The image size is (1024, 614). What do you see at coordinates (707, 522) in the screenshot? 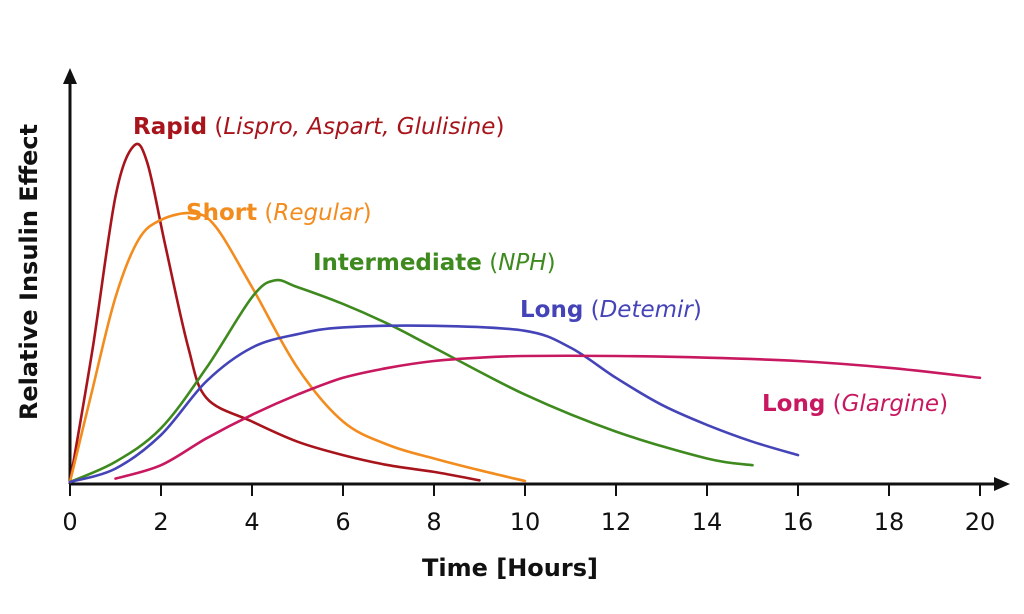
I see `x-tick-label: 14` at bounding box center [707, 522].